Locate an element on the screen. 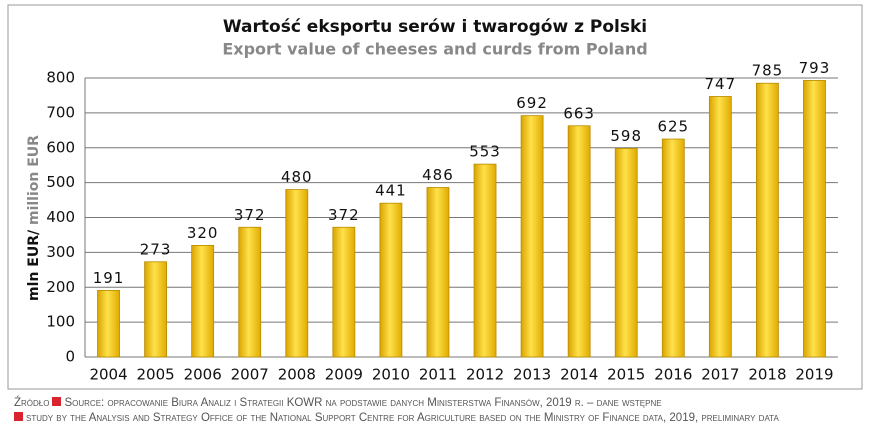 The height and width of the screenshot is (447, 870). x-tick-label: 2010 is located at coordinates (391, 375).